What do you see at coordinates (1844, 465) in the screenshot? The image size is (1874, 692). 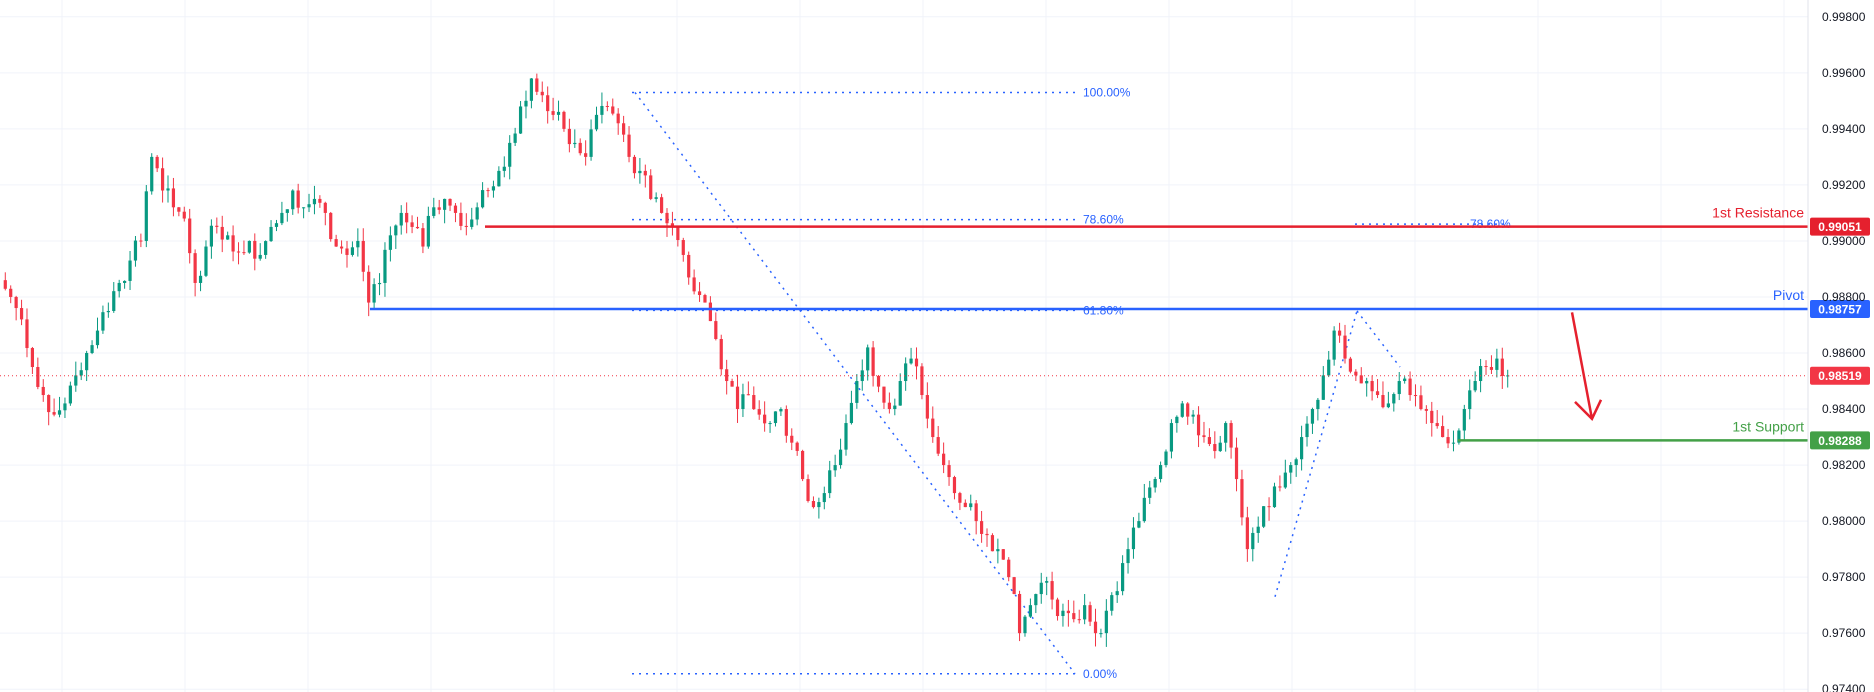 I see `y-tick-label: 0.98200` at bounding box center [1844, 465].